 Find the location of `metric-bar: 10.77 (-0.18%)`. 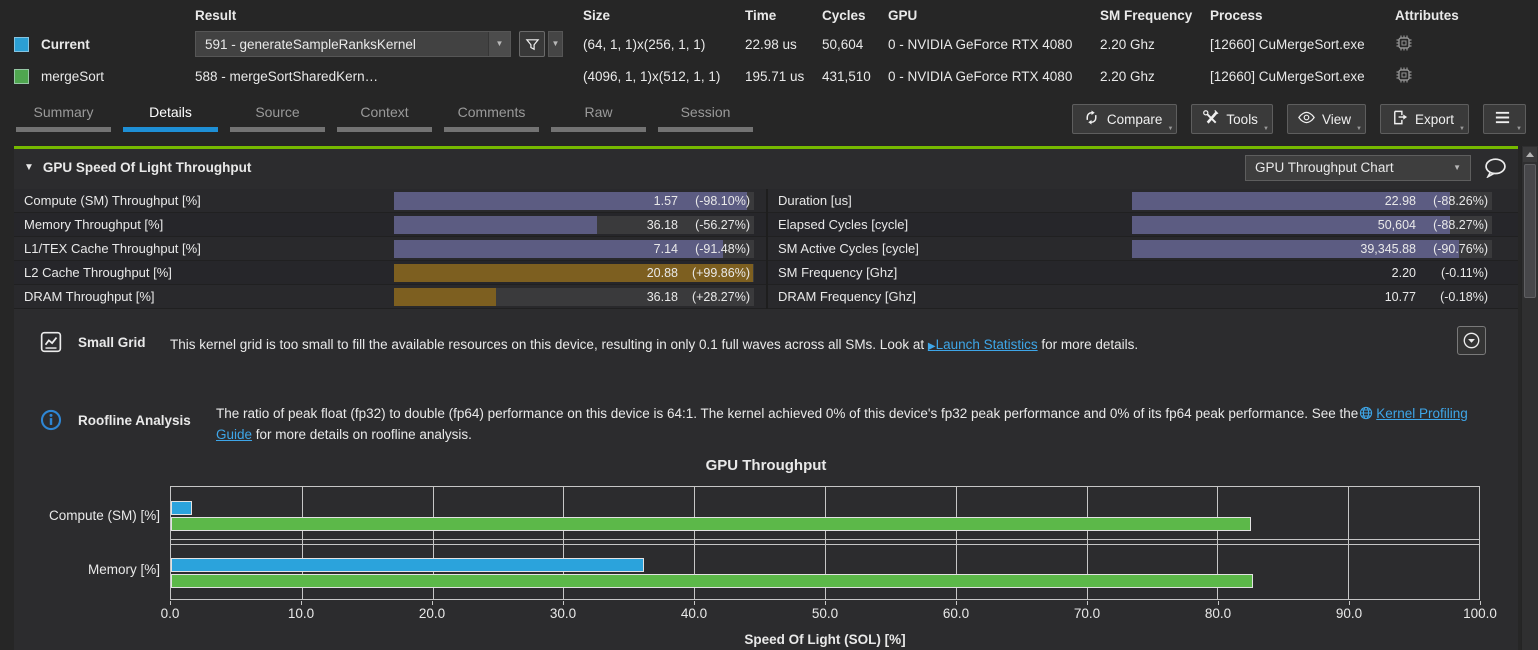

metric-bar: 10.77 (-0.18%) is located at coordinates (1312, 297).